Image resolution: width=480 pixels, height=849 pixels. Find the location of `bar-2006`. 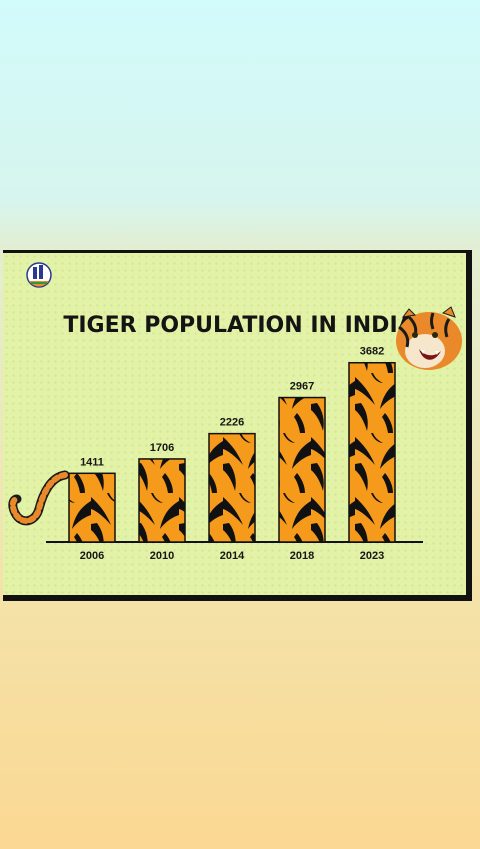

bar-2006 is located at coordinates (92, 507).